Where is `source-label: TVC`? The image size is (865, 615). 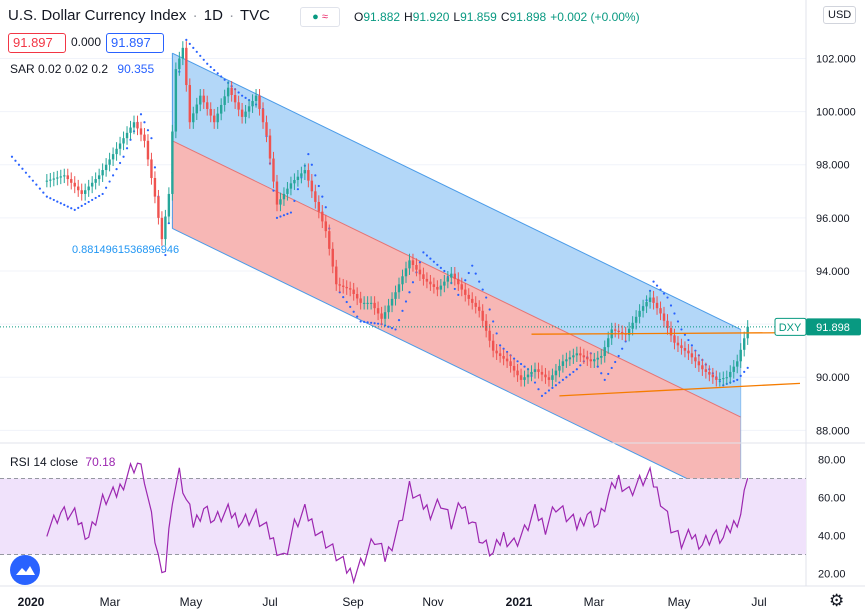 source-label: TVC is located at coordinates (255, 15).